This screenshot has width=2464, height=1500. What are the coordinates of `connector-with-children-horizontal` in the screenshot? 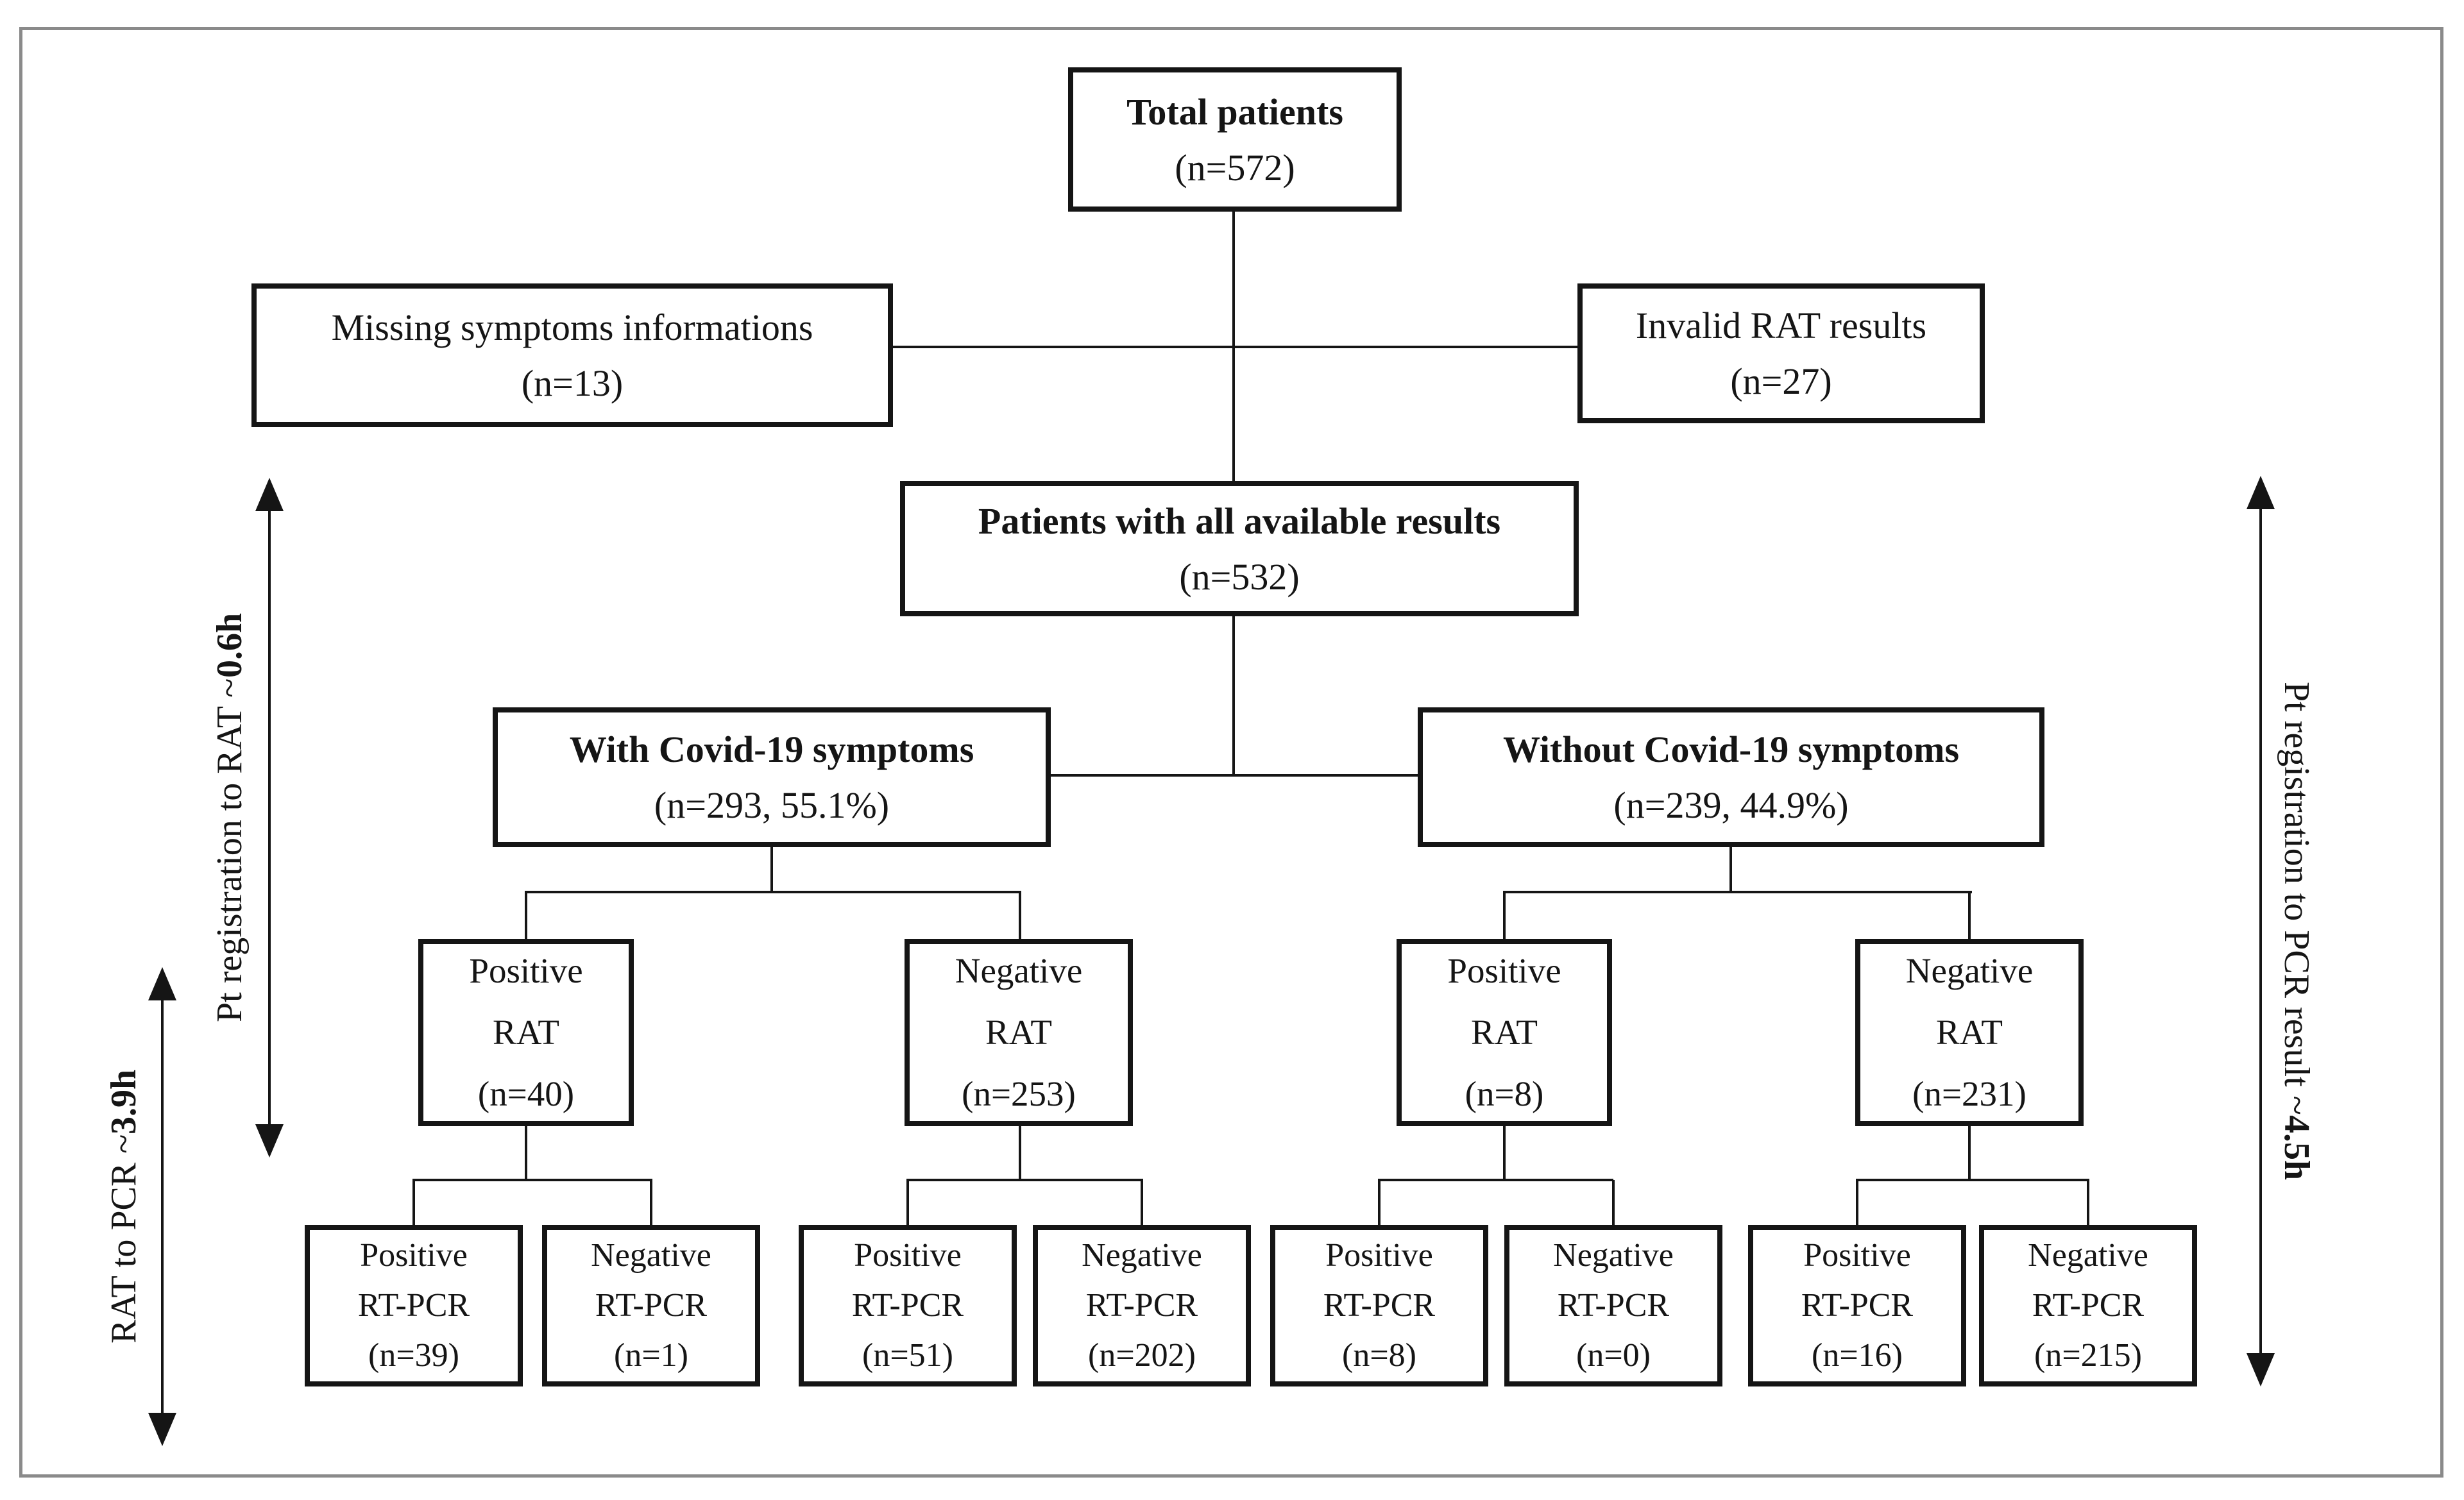 It's located at (773, 892).